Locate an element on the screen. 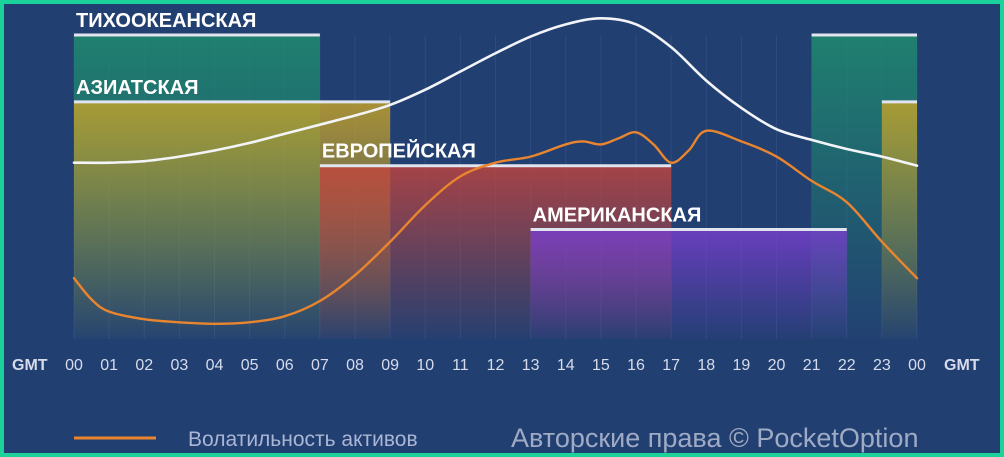  x-tick-label: 14 is located at coordinates (566, 365).